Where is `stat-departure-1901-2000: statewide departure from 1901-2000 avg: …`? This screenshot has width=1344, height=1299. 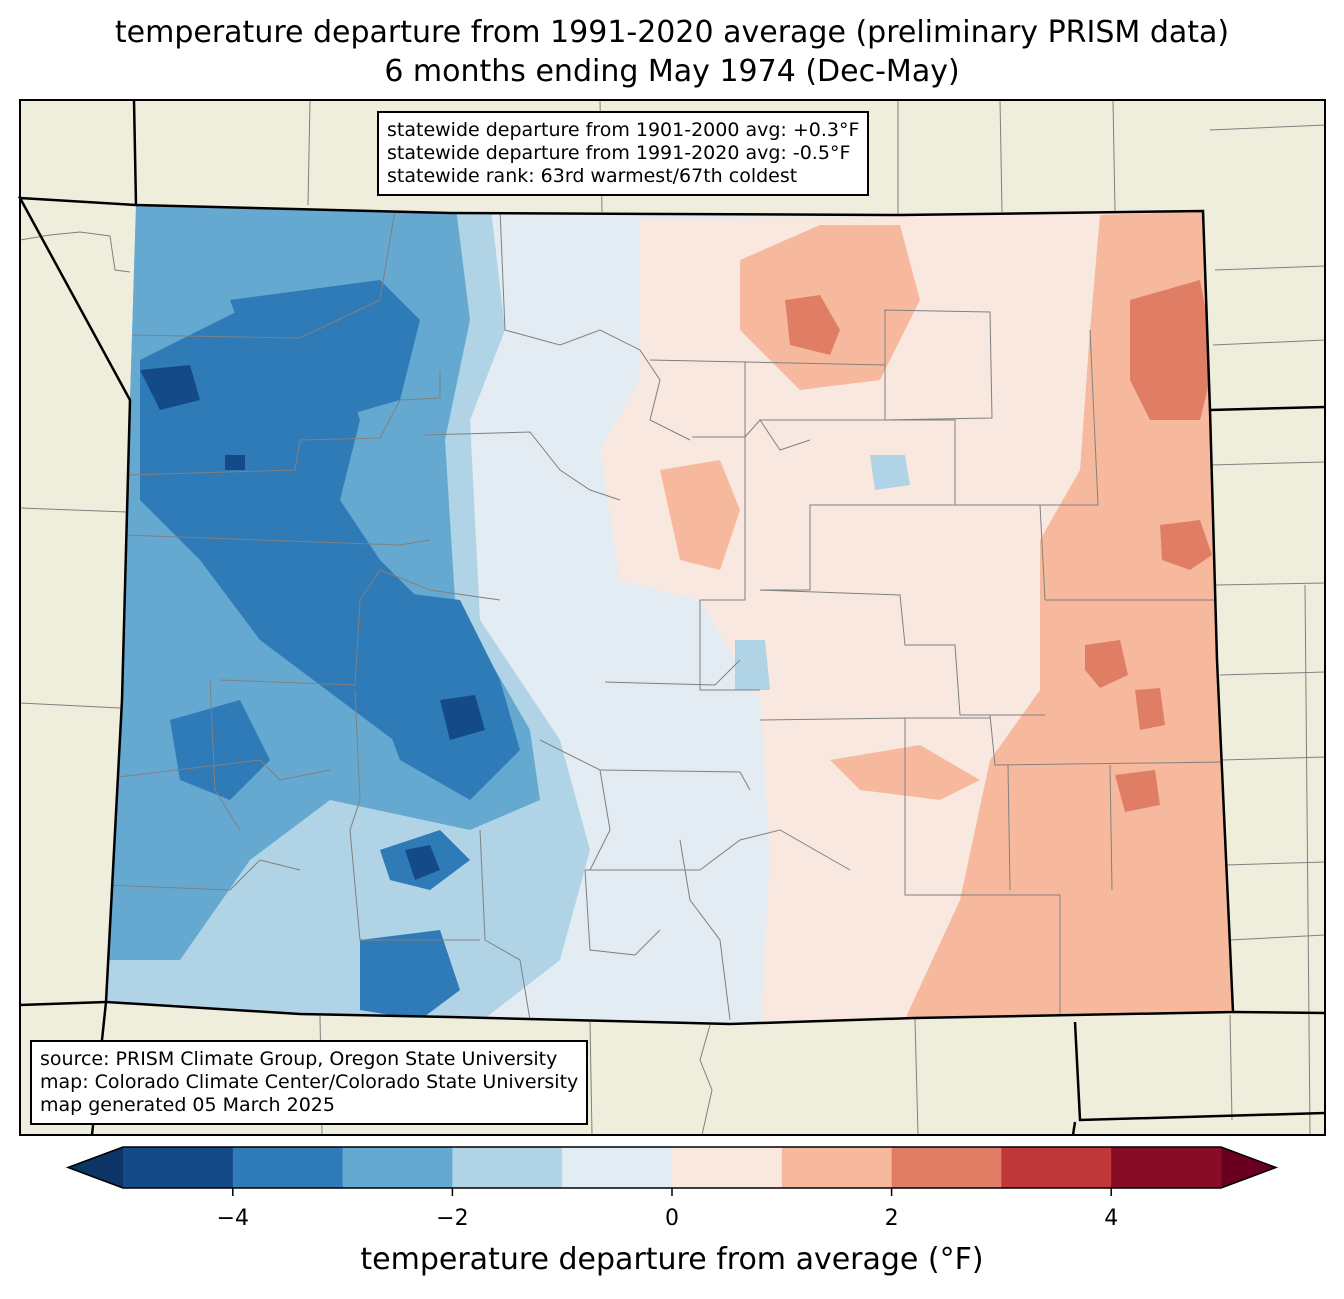
stat-departure-1901-2000: statewide departure from 1901-2000 avg: … is located at coordinates (623, 130).